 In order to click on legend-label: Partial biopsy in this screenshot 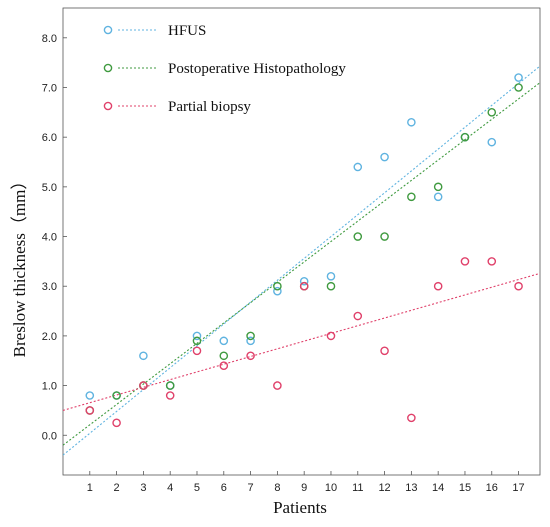, I will do `click(209, 107)`.